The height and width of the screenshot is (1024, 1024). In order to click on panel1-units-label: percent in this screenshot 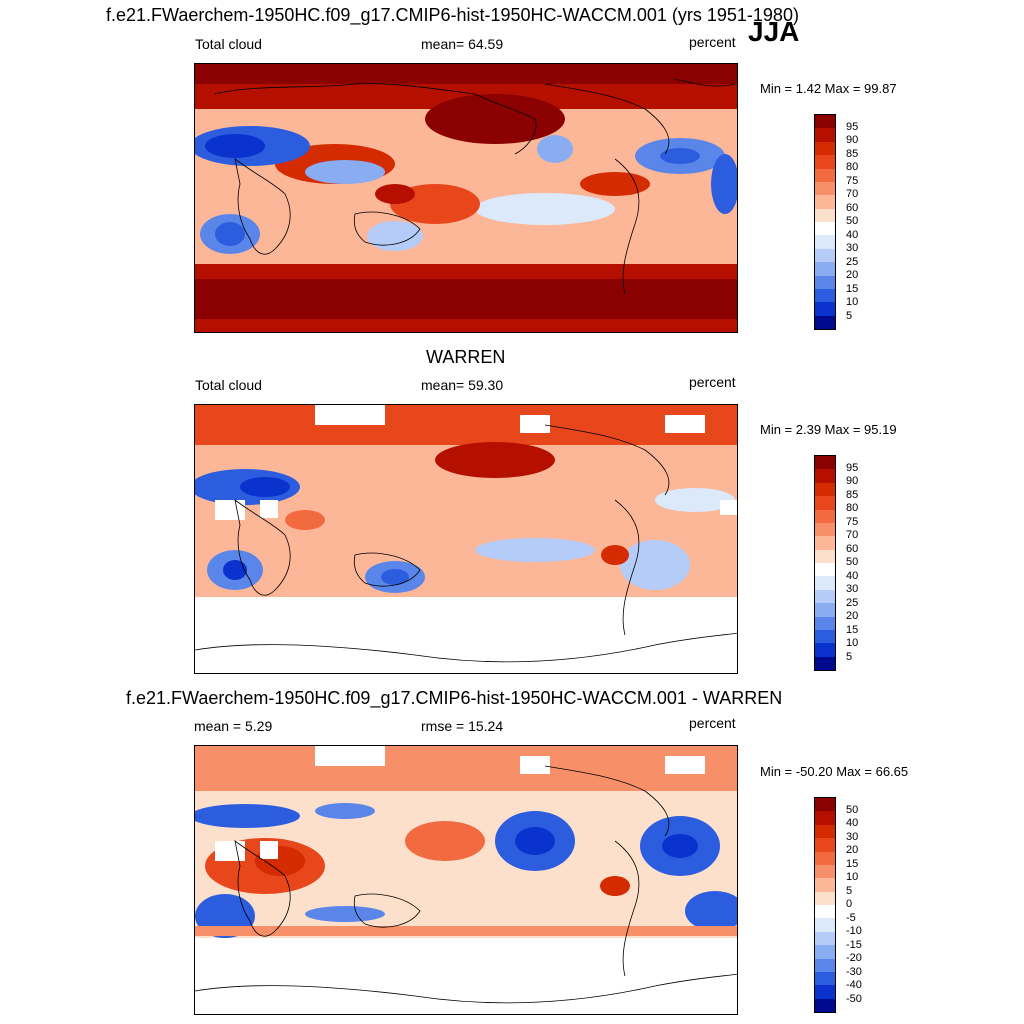, I will do `click(712, 42)`.